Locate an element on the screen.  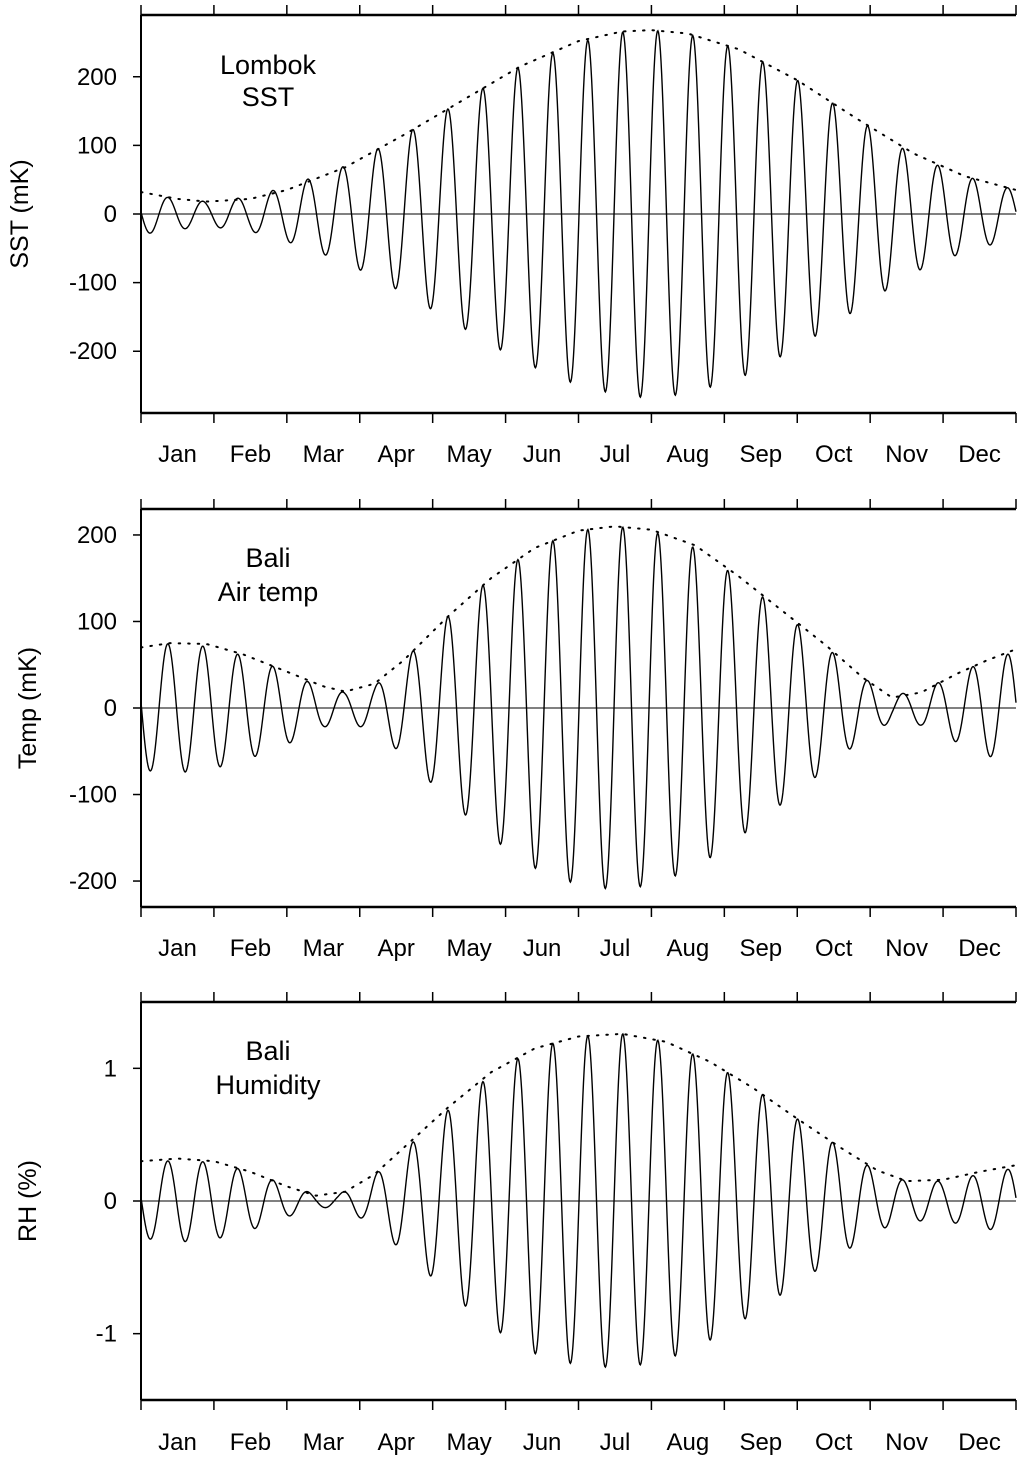
y-axis-label: Temp (mK) is located at coordinates (28, 708).